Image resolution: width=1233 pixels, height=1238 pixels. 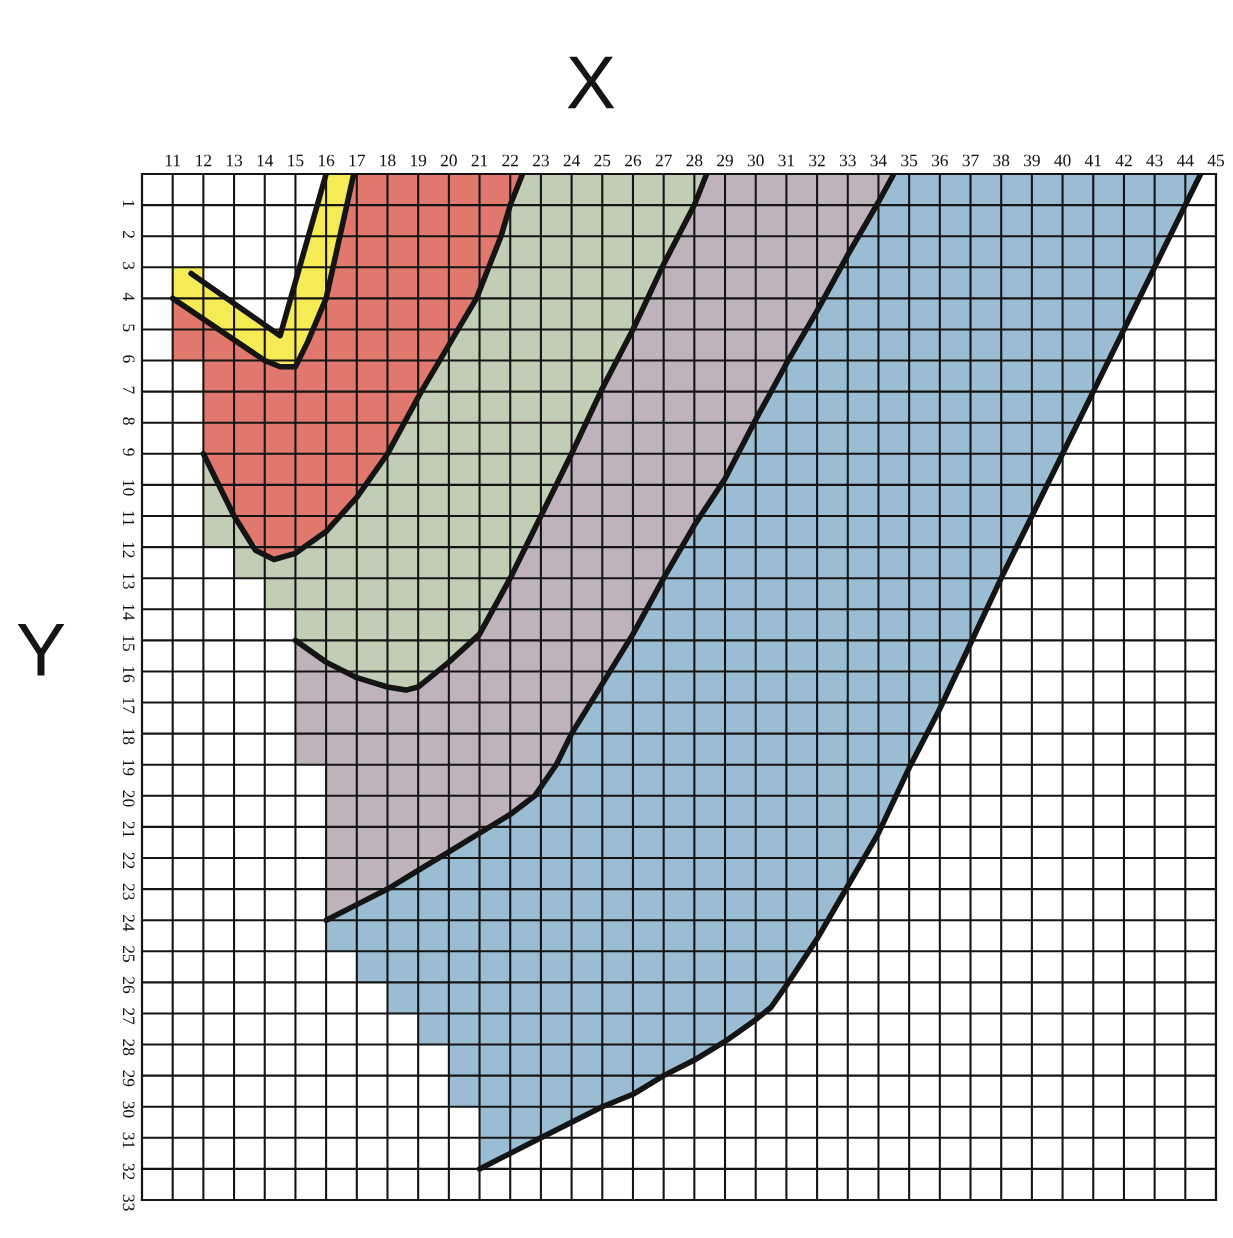 What do you see at coordinates (265, 160) in the screenshot?
I see `x-tick-label: 14` at bounding box center [265, 160].